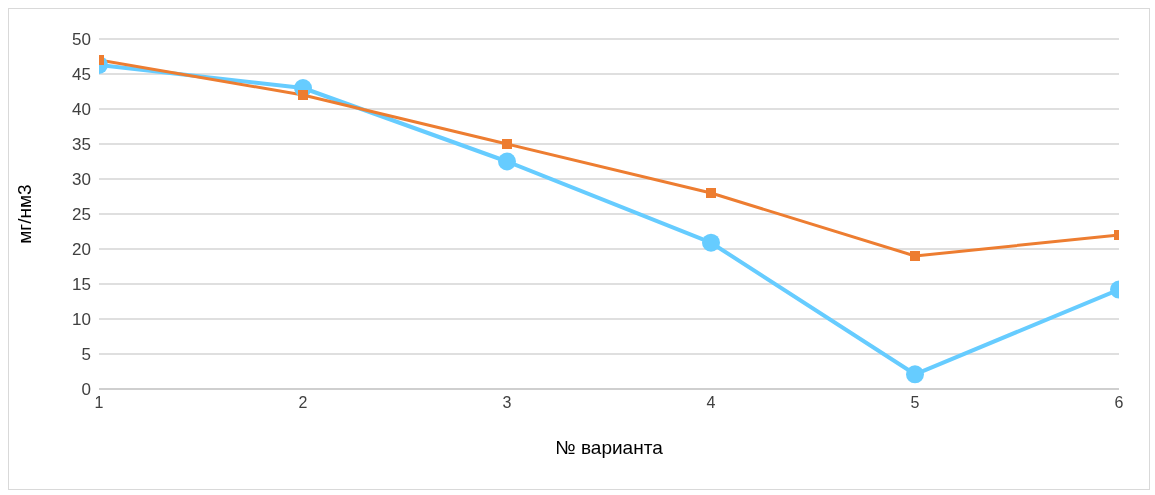  What do you see at coordinates (81, 320) in the screenshot?
I see `y-tick-label: 10` at bounding box center [81, 320].